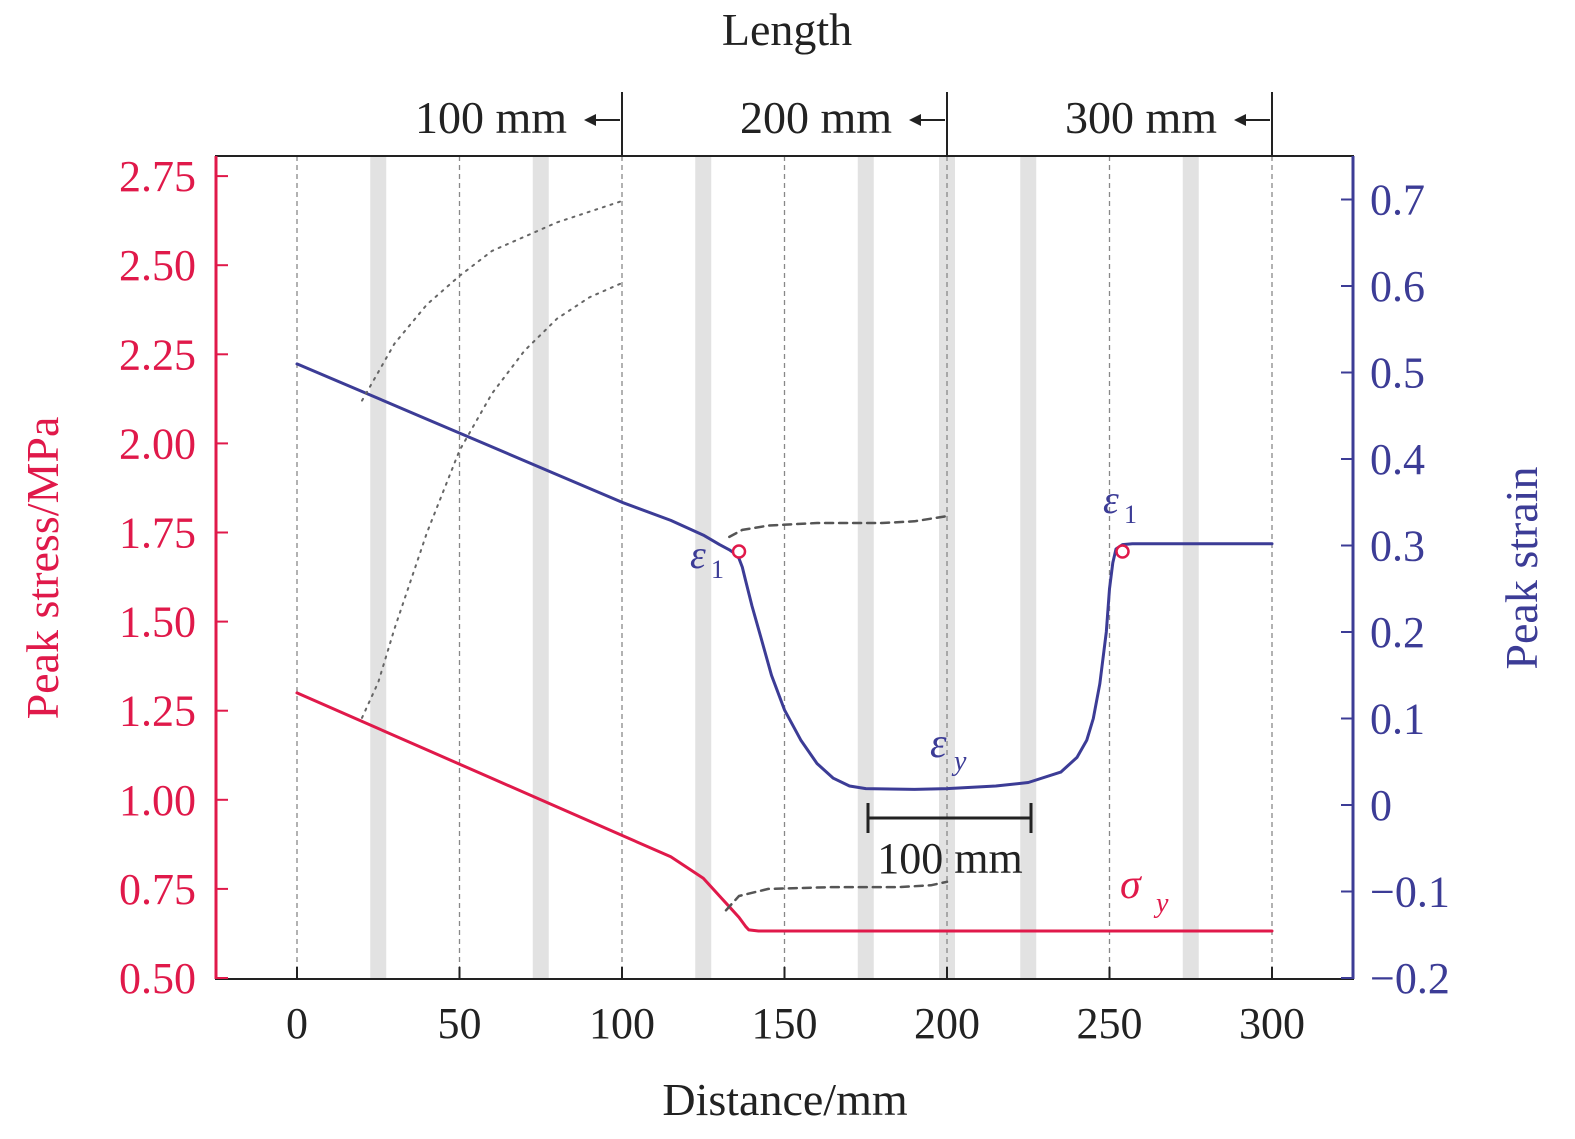 Image resolution: width=1575 pixels, height=1139 pixels. Describe the element at coordinates (1120, 503) in the screenshot. I see `epsilon-1-label-right: ε 1` at that location.